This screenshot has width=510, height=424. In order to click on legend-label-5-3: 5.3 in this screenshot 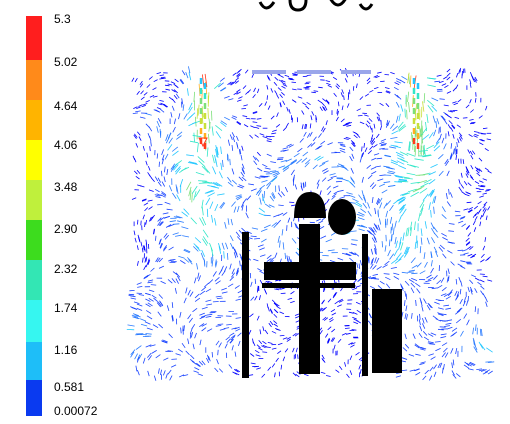, I will do `click(62, 19)`.